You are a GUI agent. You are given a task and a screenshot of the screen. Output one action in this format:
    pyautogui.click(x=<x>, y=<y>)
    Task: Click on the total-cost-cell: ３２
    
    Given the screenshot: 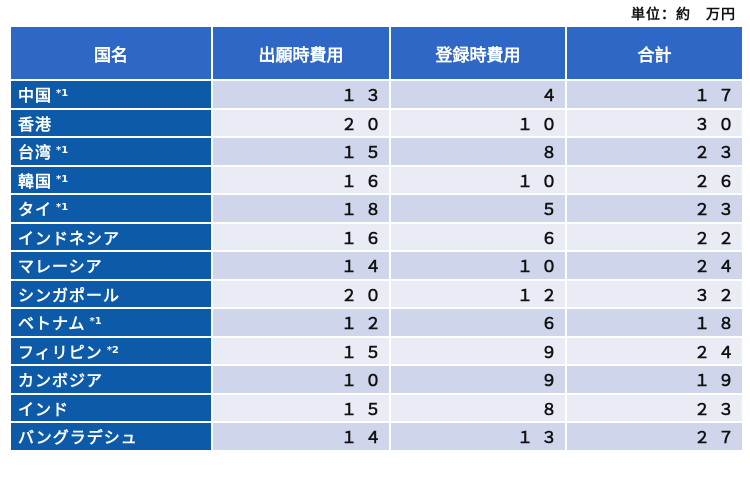 What is the action you would take?
    pyautogui.click(x=654, y=293)
    